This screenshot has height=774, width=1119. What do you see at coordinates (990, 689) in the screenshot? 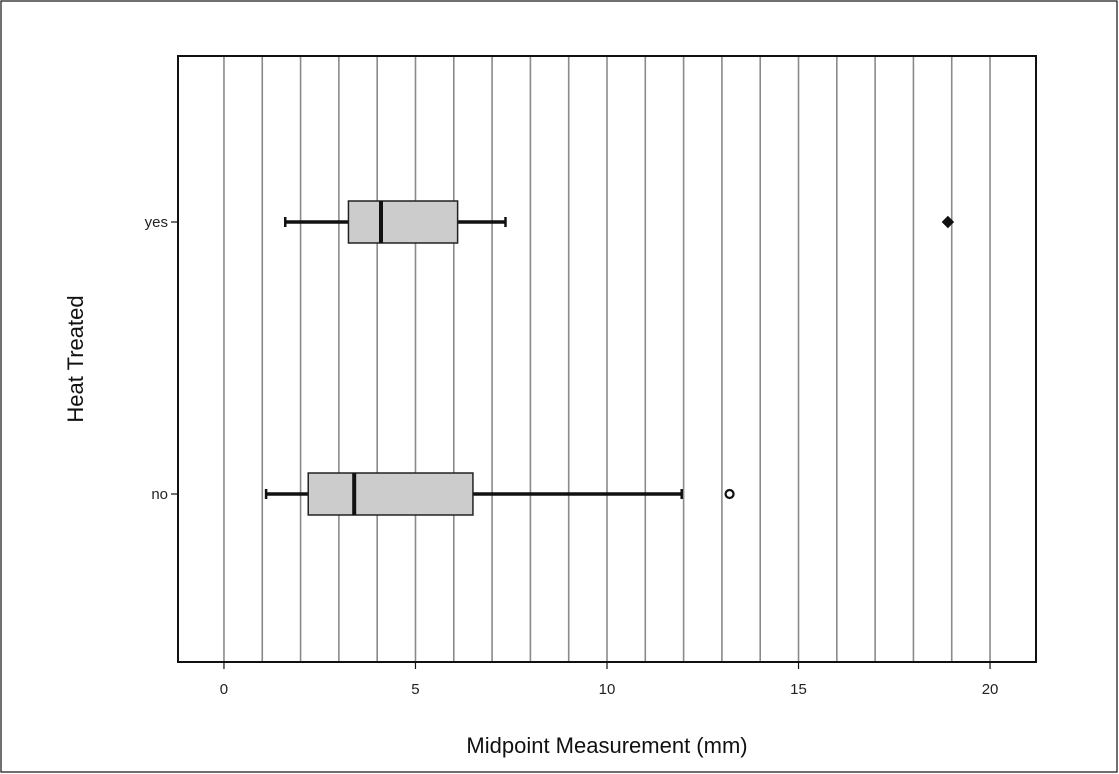
I see `x-tick-label: 20` at bounding box center [990, 689].